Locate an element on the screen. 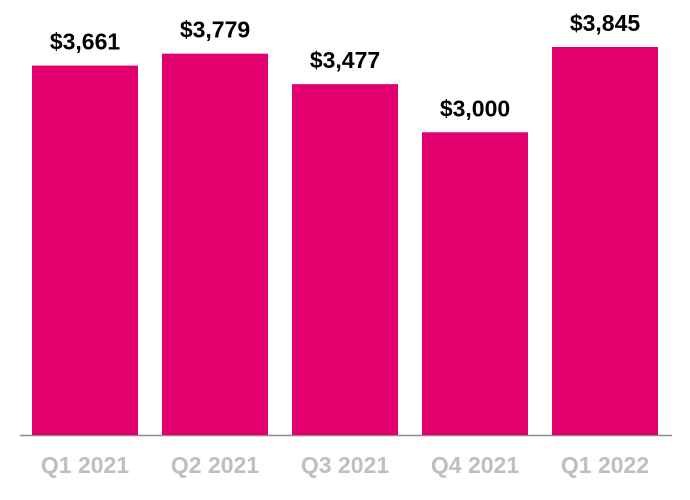 The image size is (690, 500). x-tick-label: Q4 2021 is located at coordinates (475, 465).